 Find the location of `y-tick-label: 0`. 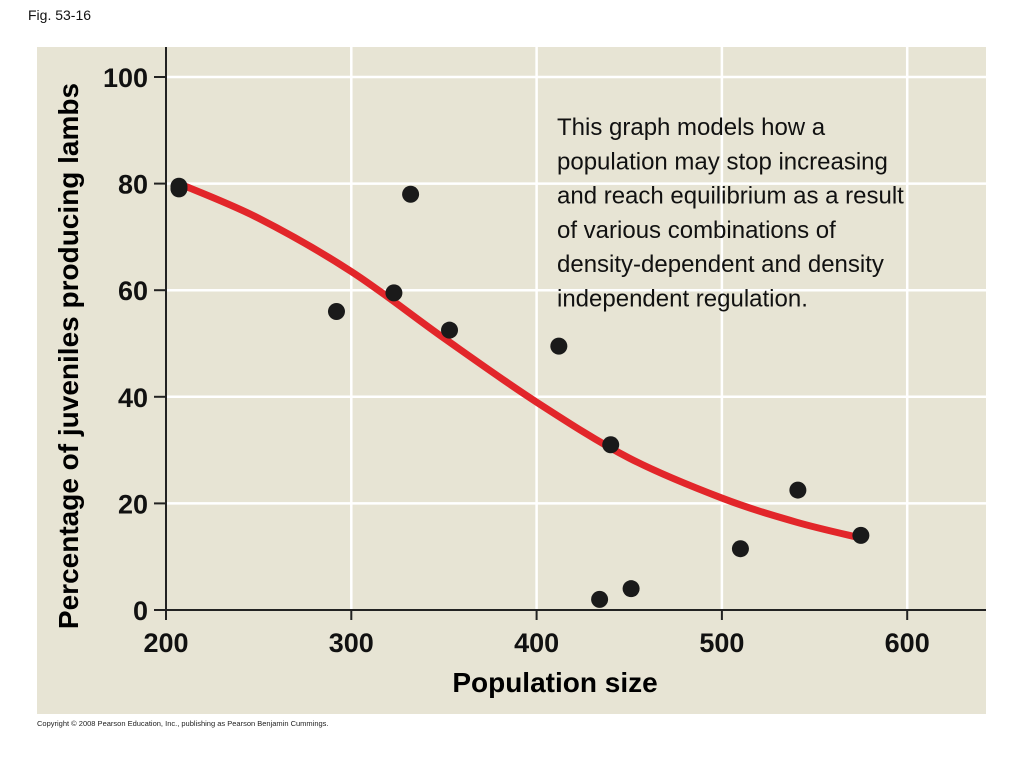

y-tick-label: 0 is located at coordinates (140, 611).